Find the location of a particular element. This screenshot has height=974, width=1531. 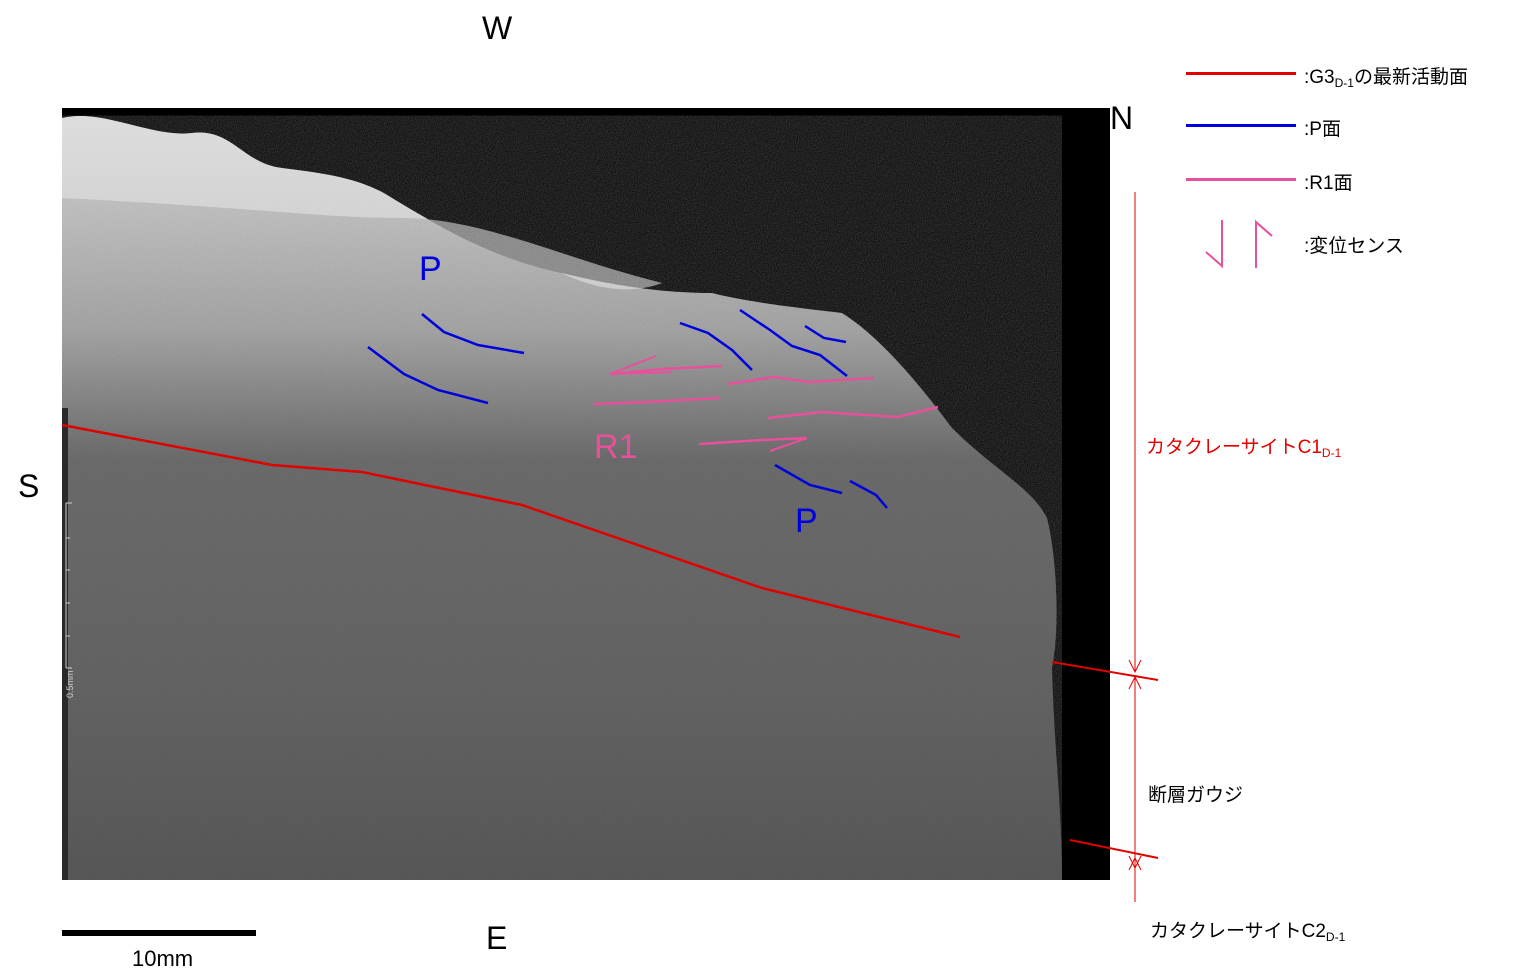

sense-arrows is located at coordinates (708, 403).